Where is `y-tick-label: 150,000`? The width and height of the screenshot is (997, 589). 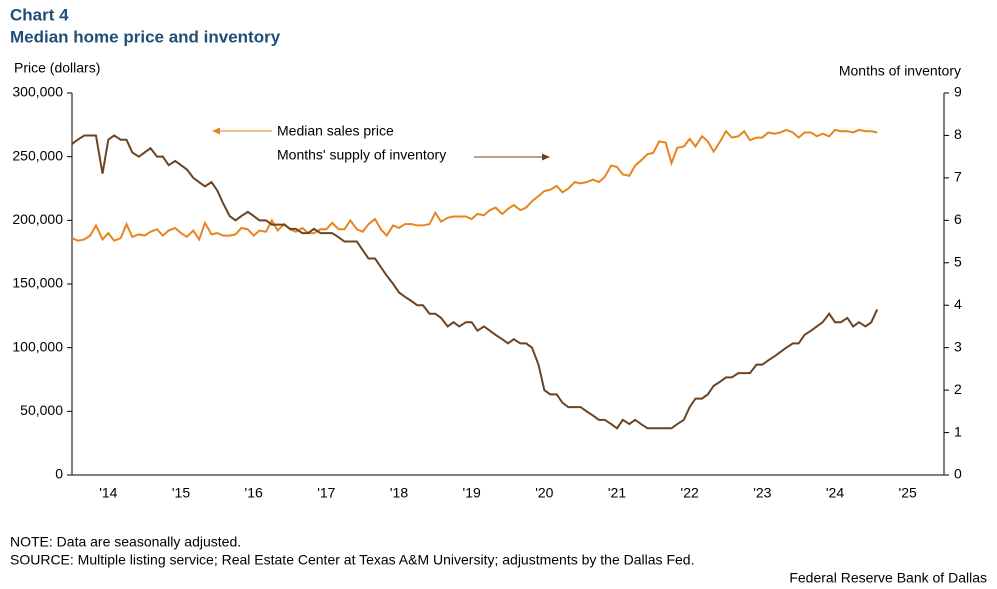
y-tick-label: 150,000 is located at coordinates (37, 283).